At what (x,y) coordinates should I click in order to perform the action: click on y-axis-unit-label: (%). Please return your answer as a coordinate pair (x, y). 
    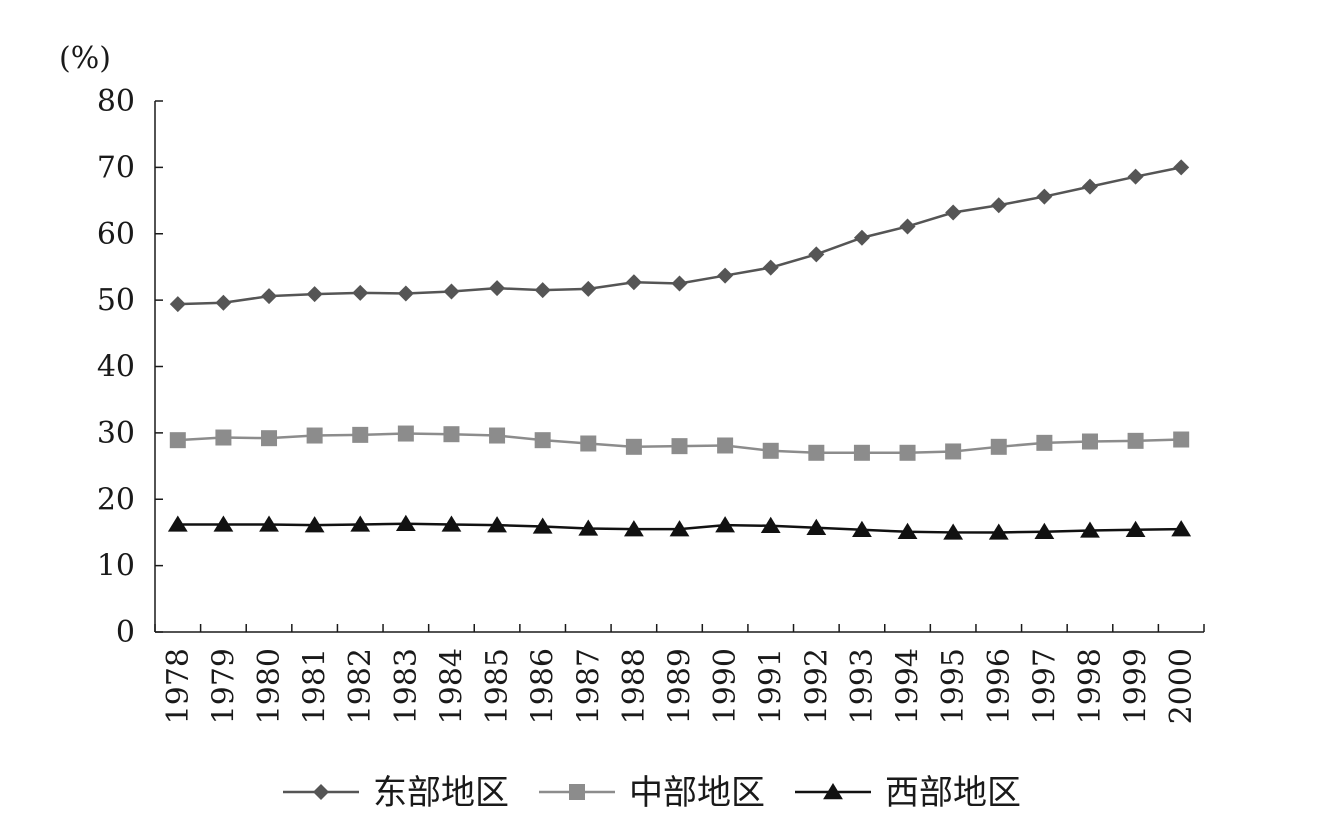
    Looking at the image, I should click on (85, 58).